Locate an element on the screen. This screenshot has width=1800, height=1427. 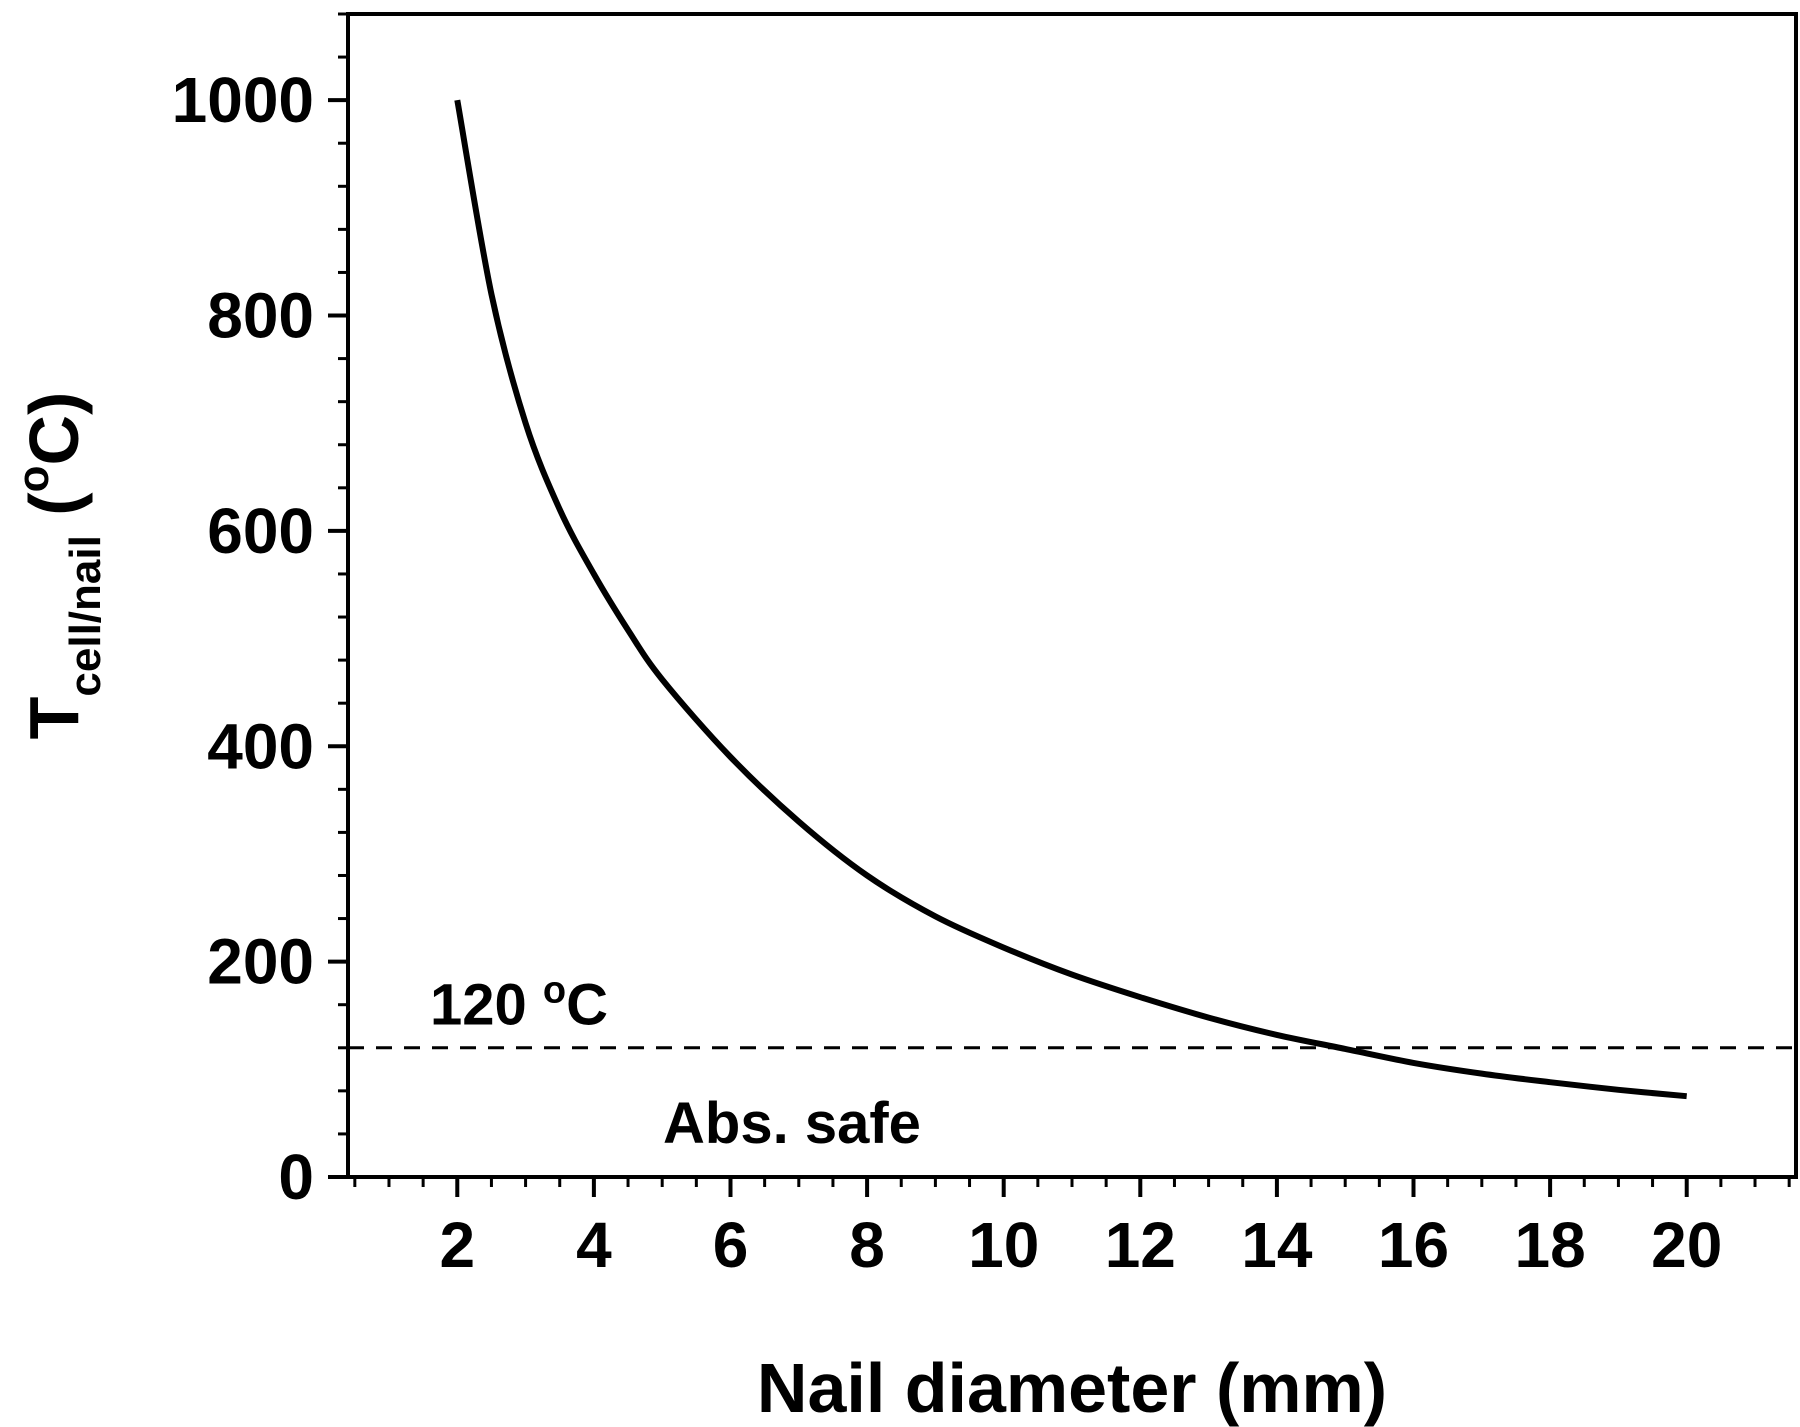
x-tick-label: 12 is located at coordinates (1140, 1245).